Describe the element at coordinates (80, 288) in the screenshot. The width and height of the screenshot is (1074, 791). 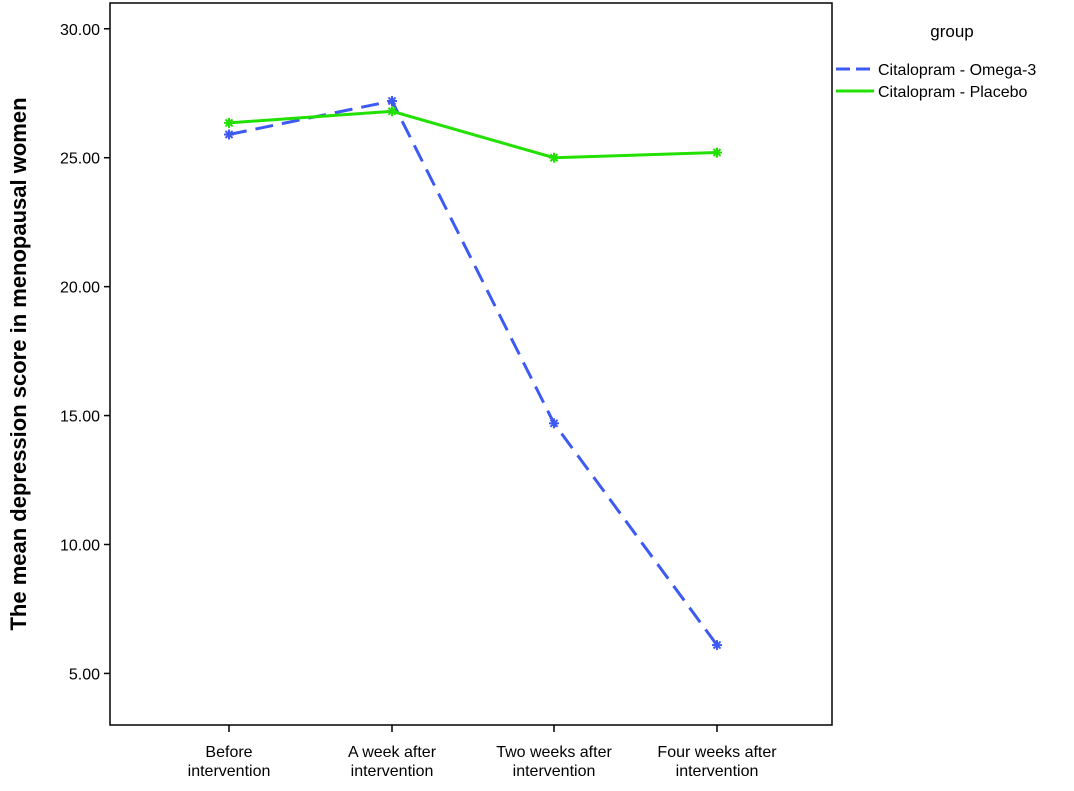
I see `y-tick-label: 20.00` at that location.